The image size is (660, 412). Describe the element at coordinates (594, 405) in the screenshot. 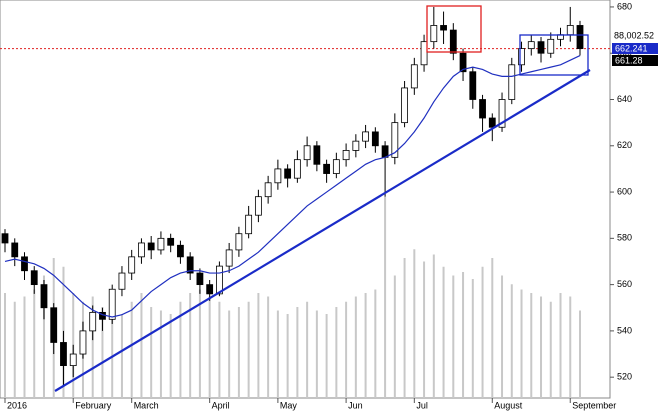

I see `x-tick-label: September` at that location.